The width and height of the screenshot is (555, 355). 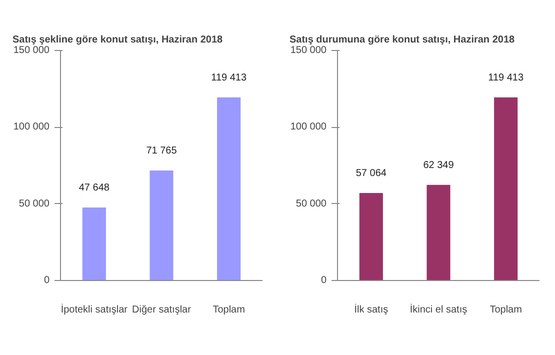 I want to click on data-label: 71 765, so click(x=162, y=150).